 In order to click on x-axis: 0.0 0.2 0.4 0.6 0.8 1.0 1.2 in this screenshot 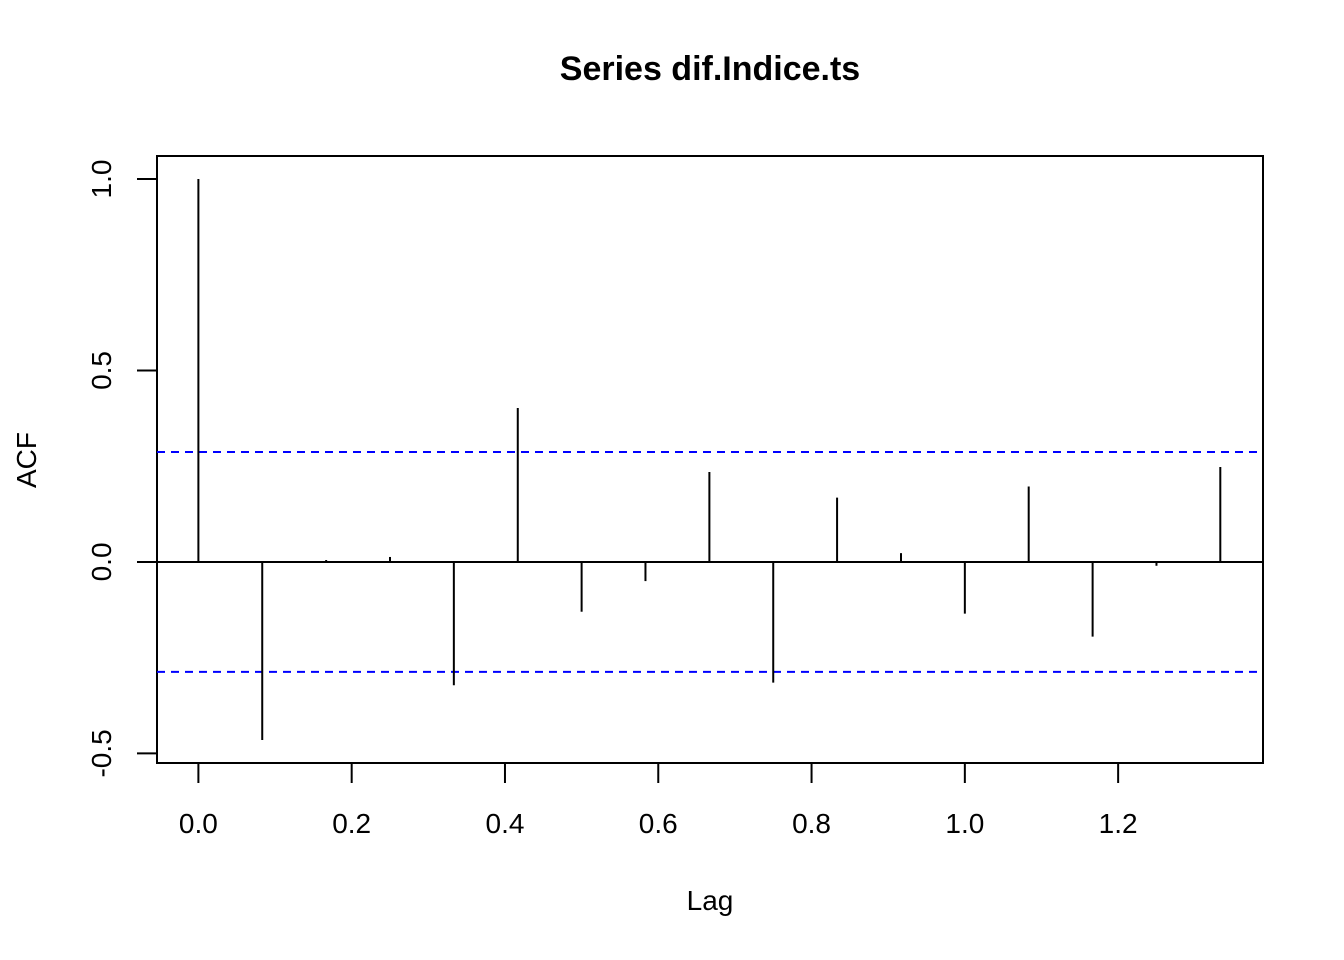, I will do `click(658, 800)`.